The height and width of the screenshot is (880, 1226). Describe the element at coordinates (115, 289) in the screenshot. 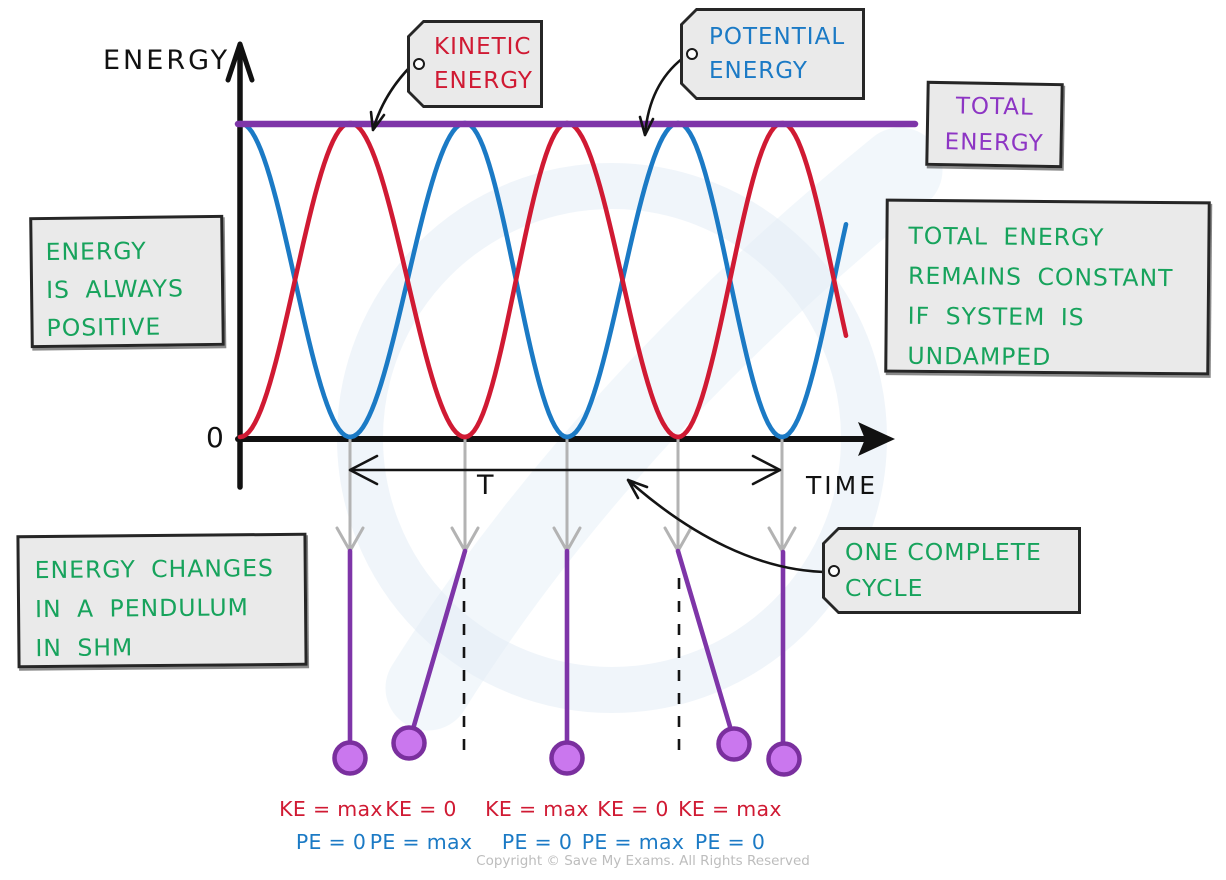

I see `note-line: IS ALWAYS` at that location.